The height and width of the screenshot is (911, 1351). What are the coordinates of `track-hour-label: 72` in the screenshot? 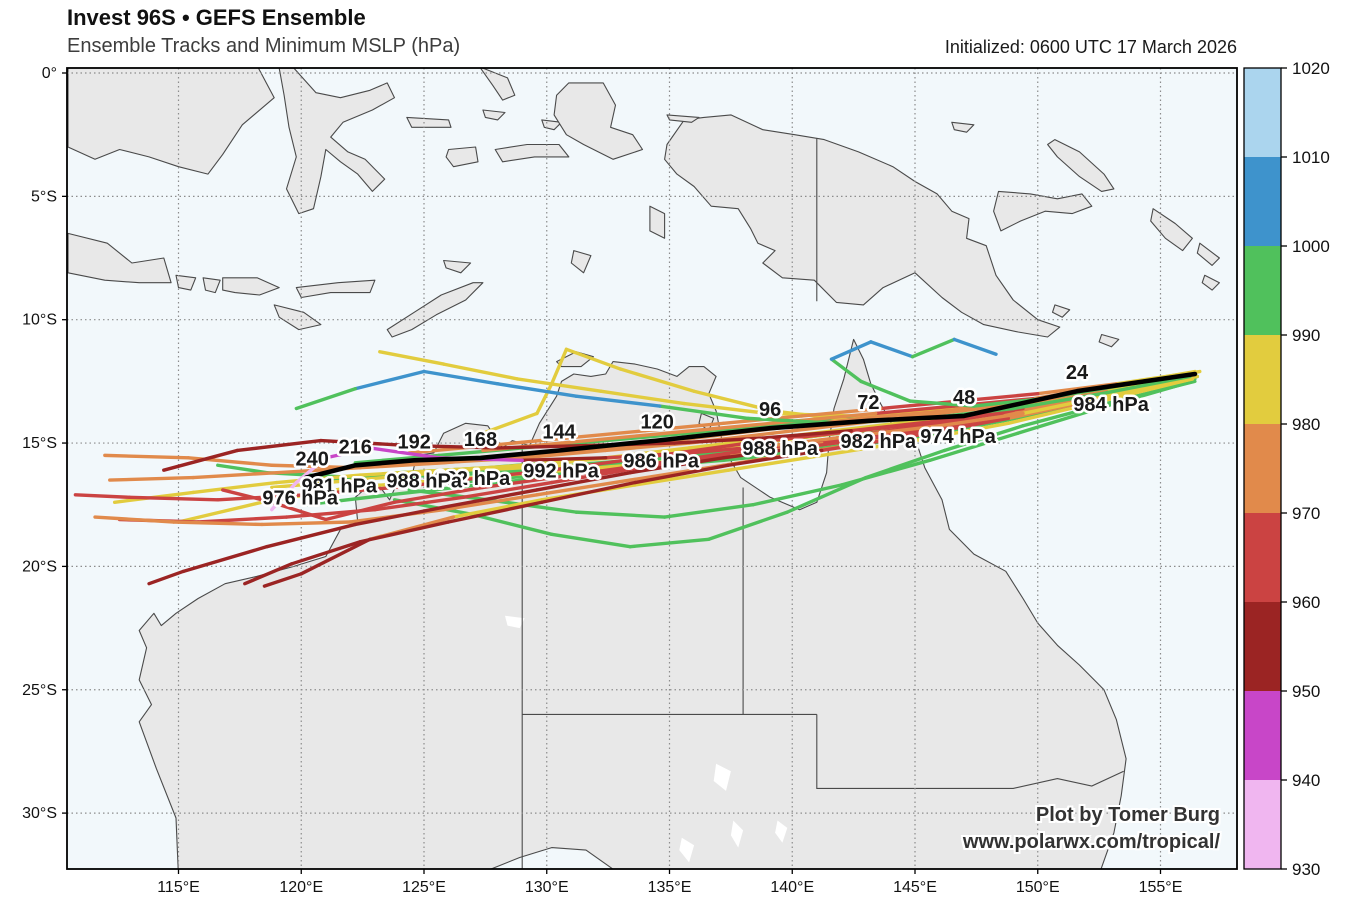 It's located at (868, 403).